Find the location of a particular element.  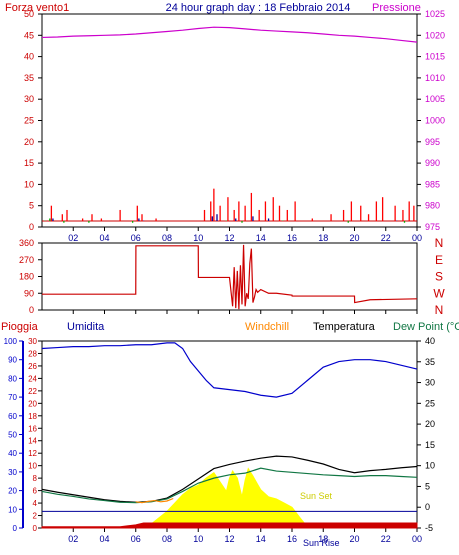

right-axis-label: Pressione is located at coordinates (396, 8).